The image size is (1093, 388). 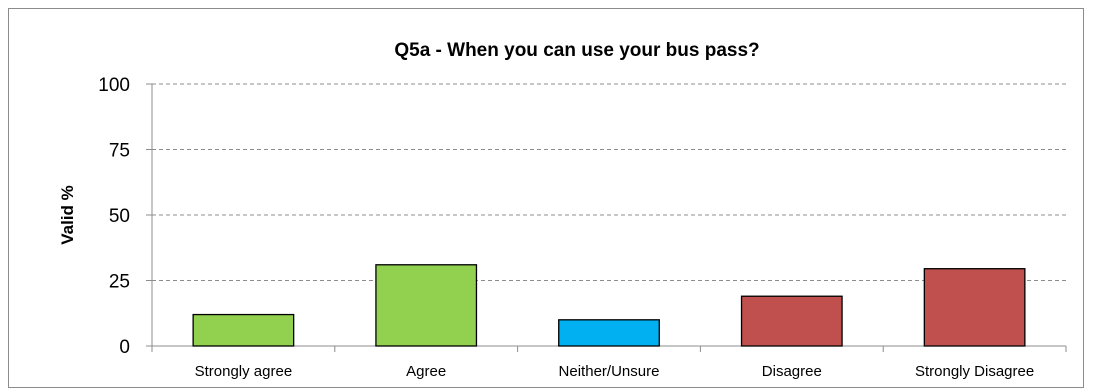 I want to click on bar-strongly-agree, so click(x=243, y=330).